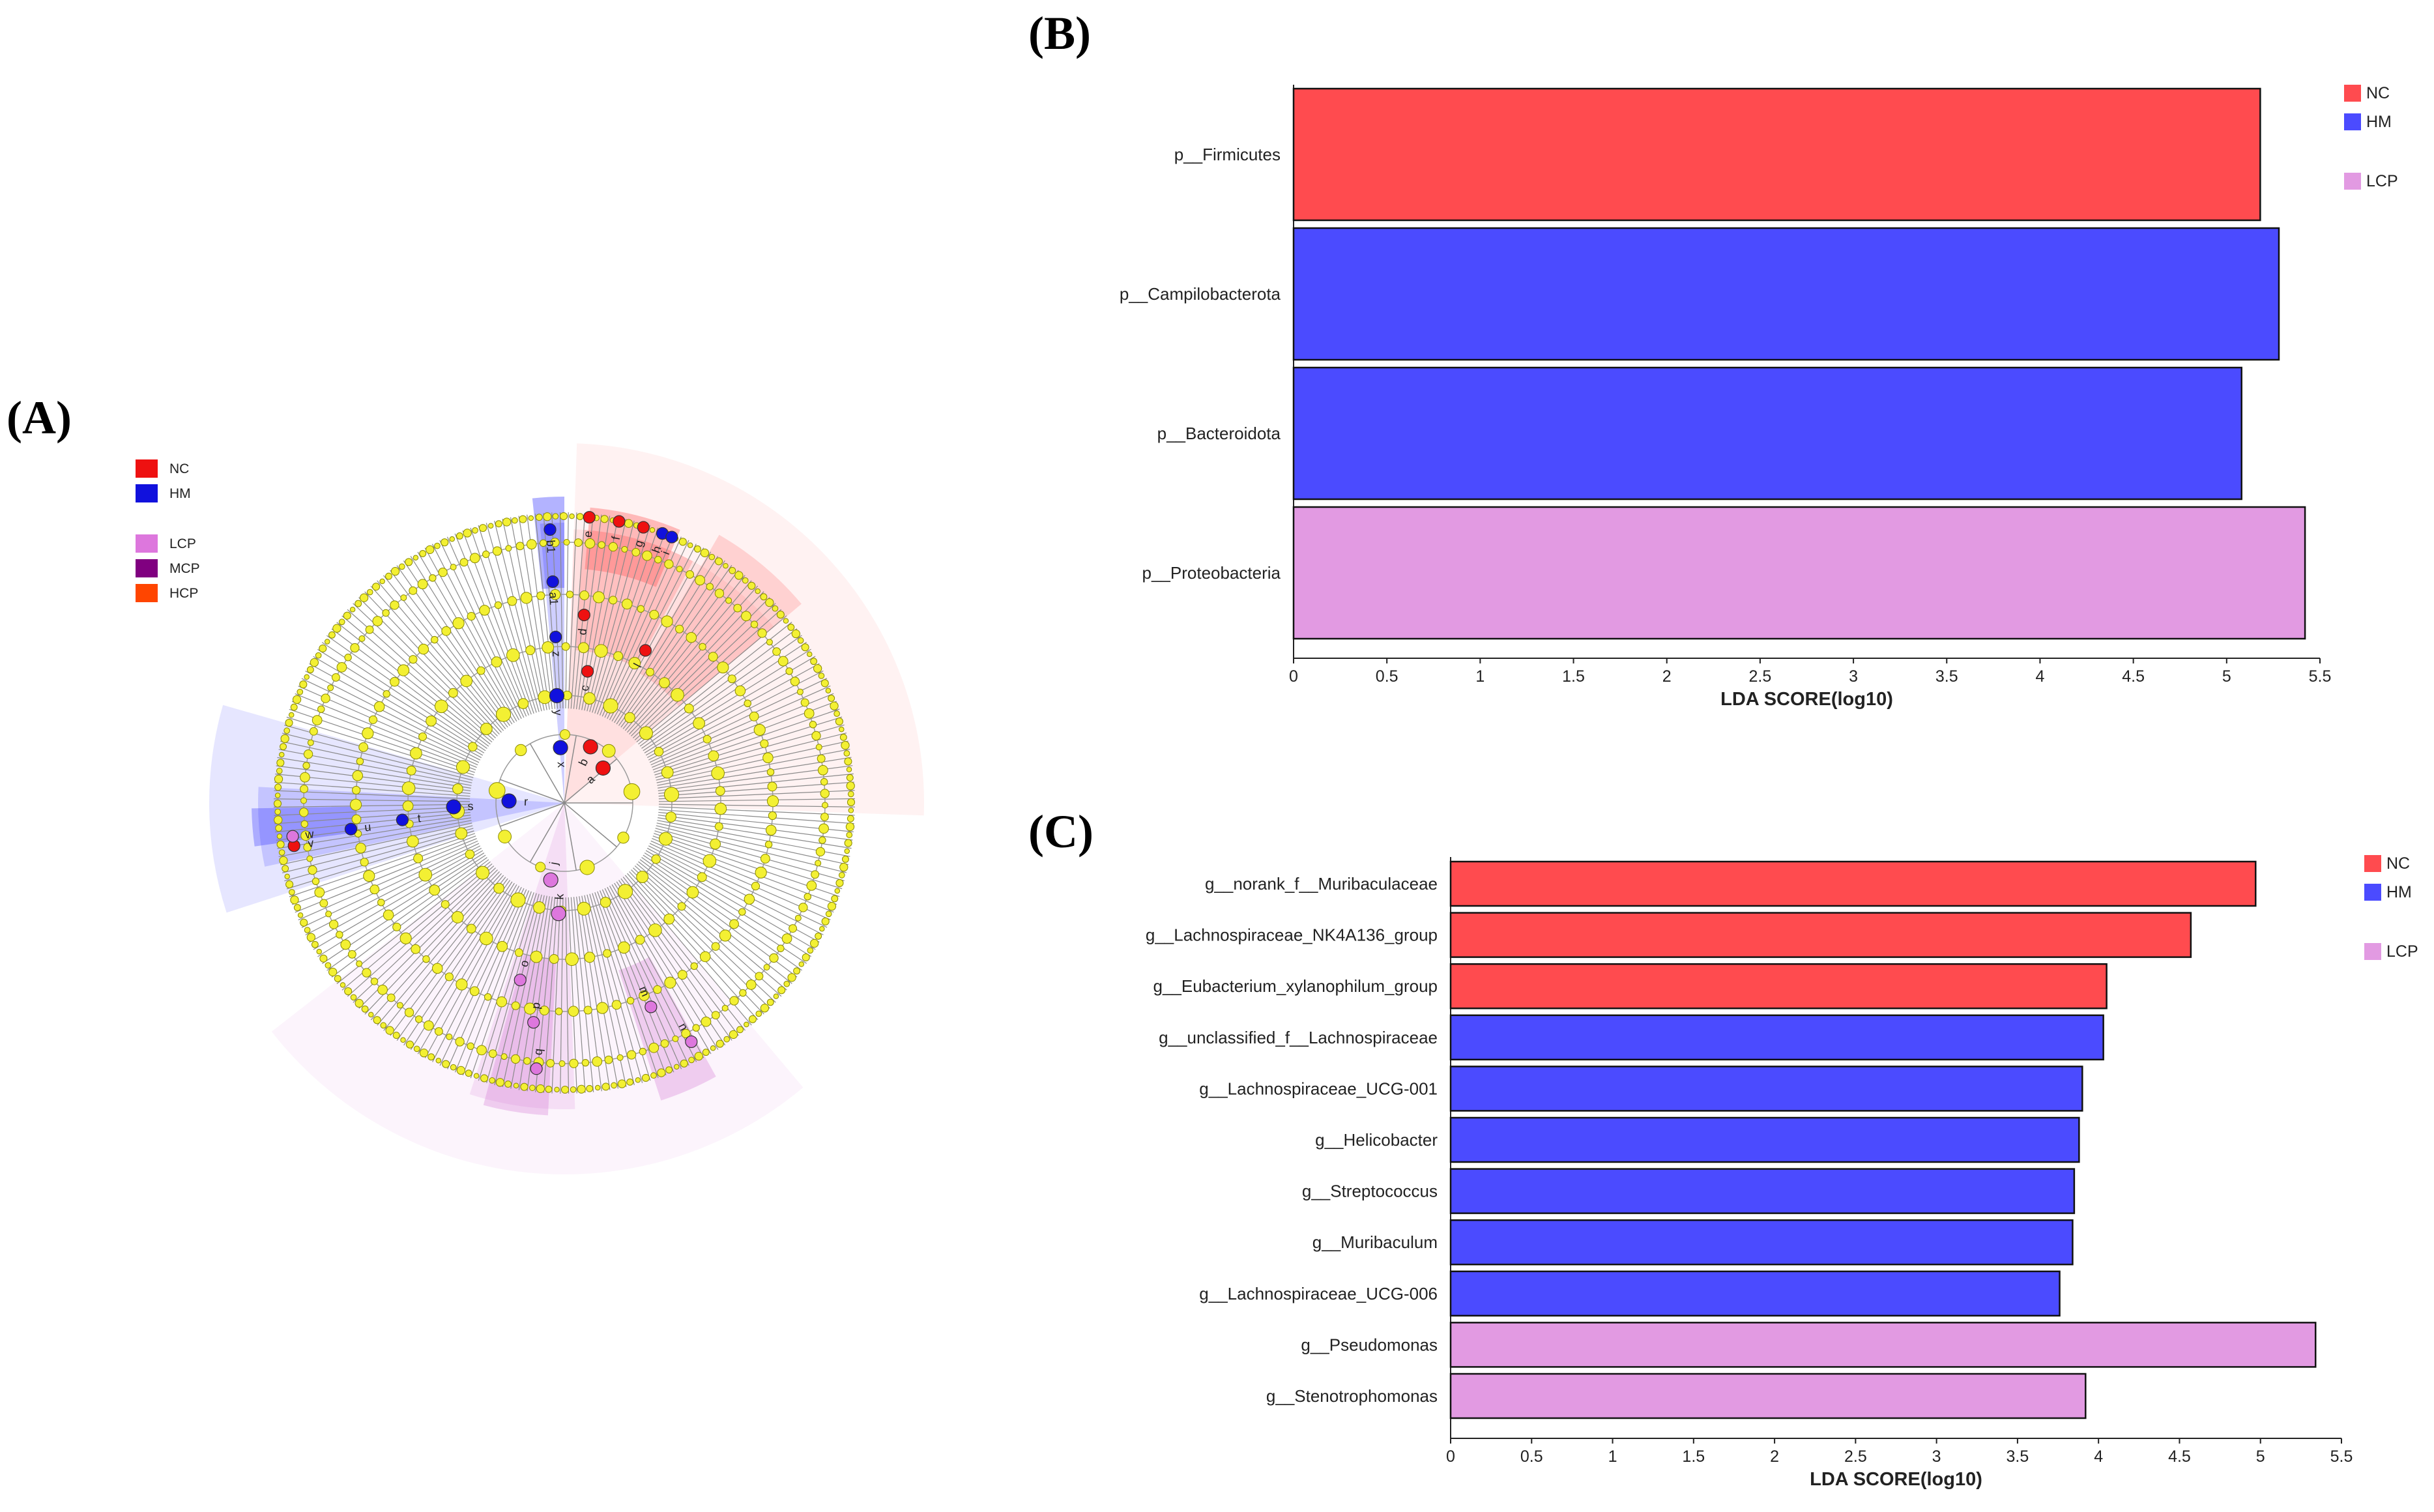 The image size is (2434, 1512). I want to click on x-tick-label: 5.5, so click(2320, 676).